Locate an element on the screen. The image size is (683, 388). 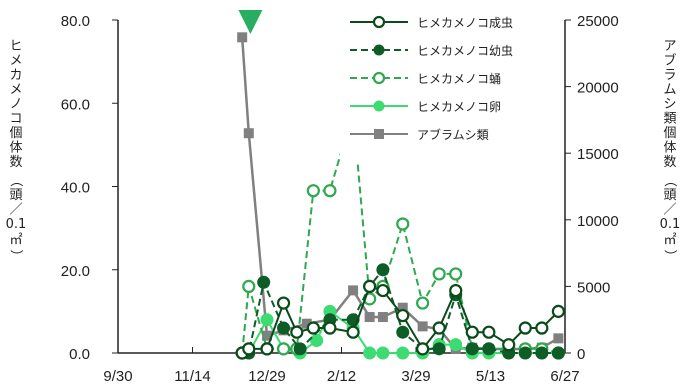
left-y-tick-label: 80.0 is located at coordinates (75, 21).